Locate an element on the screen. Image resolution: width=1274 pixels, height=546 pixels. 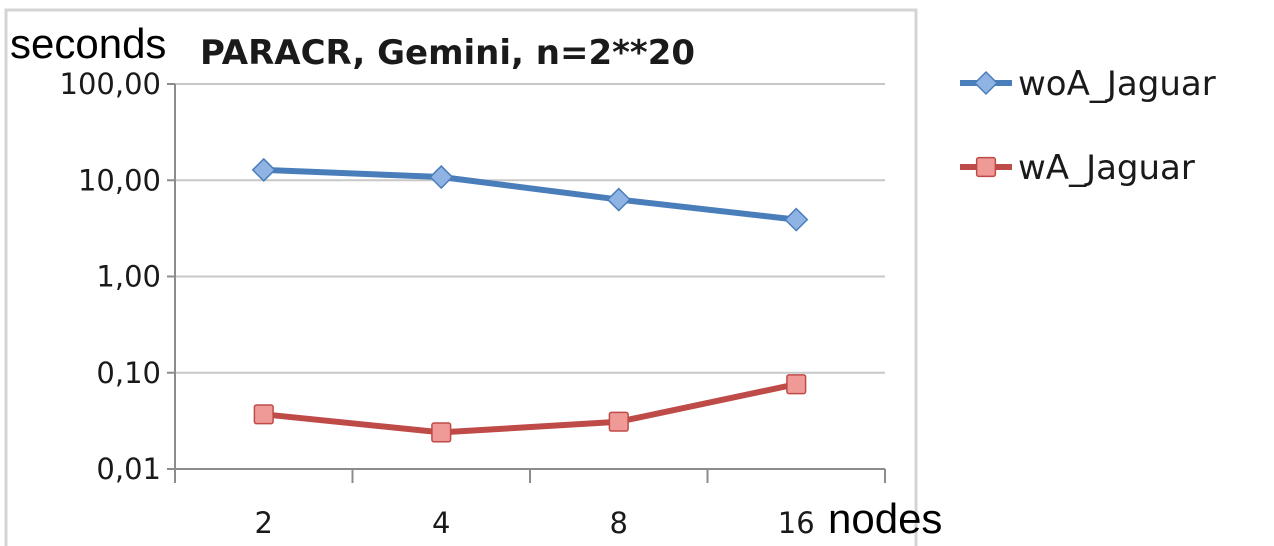
legend-label: woA_Jaguar is located at coordinates (1117, 84).